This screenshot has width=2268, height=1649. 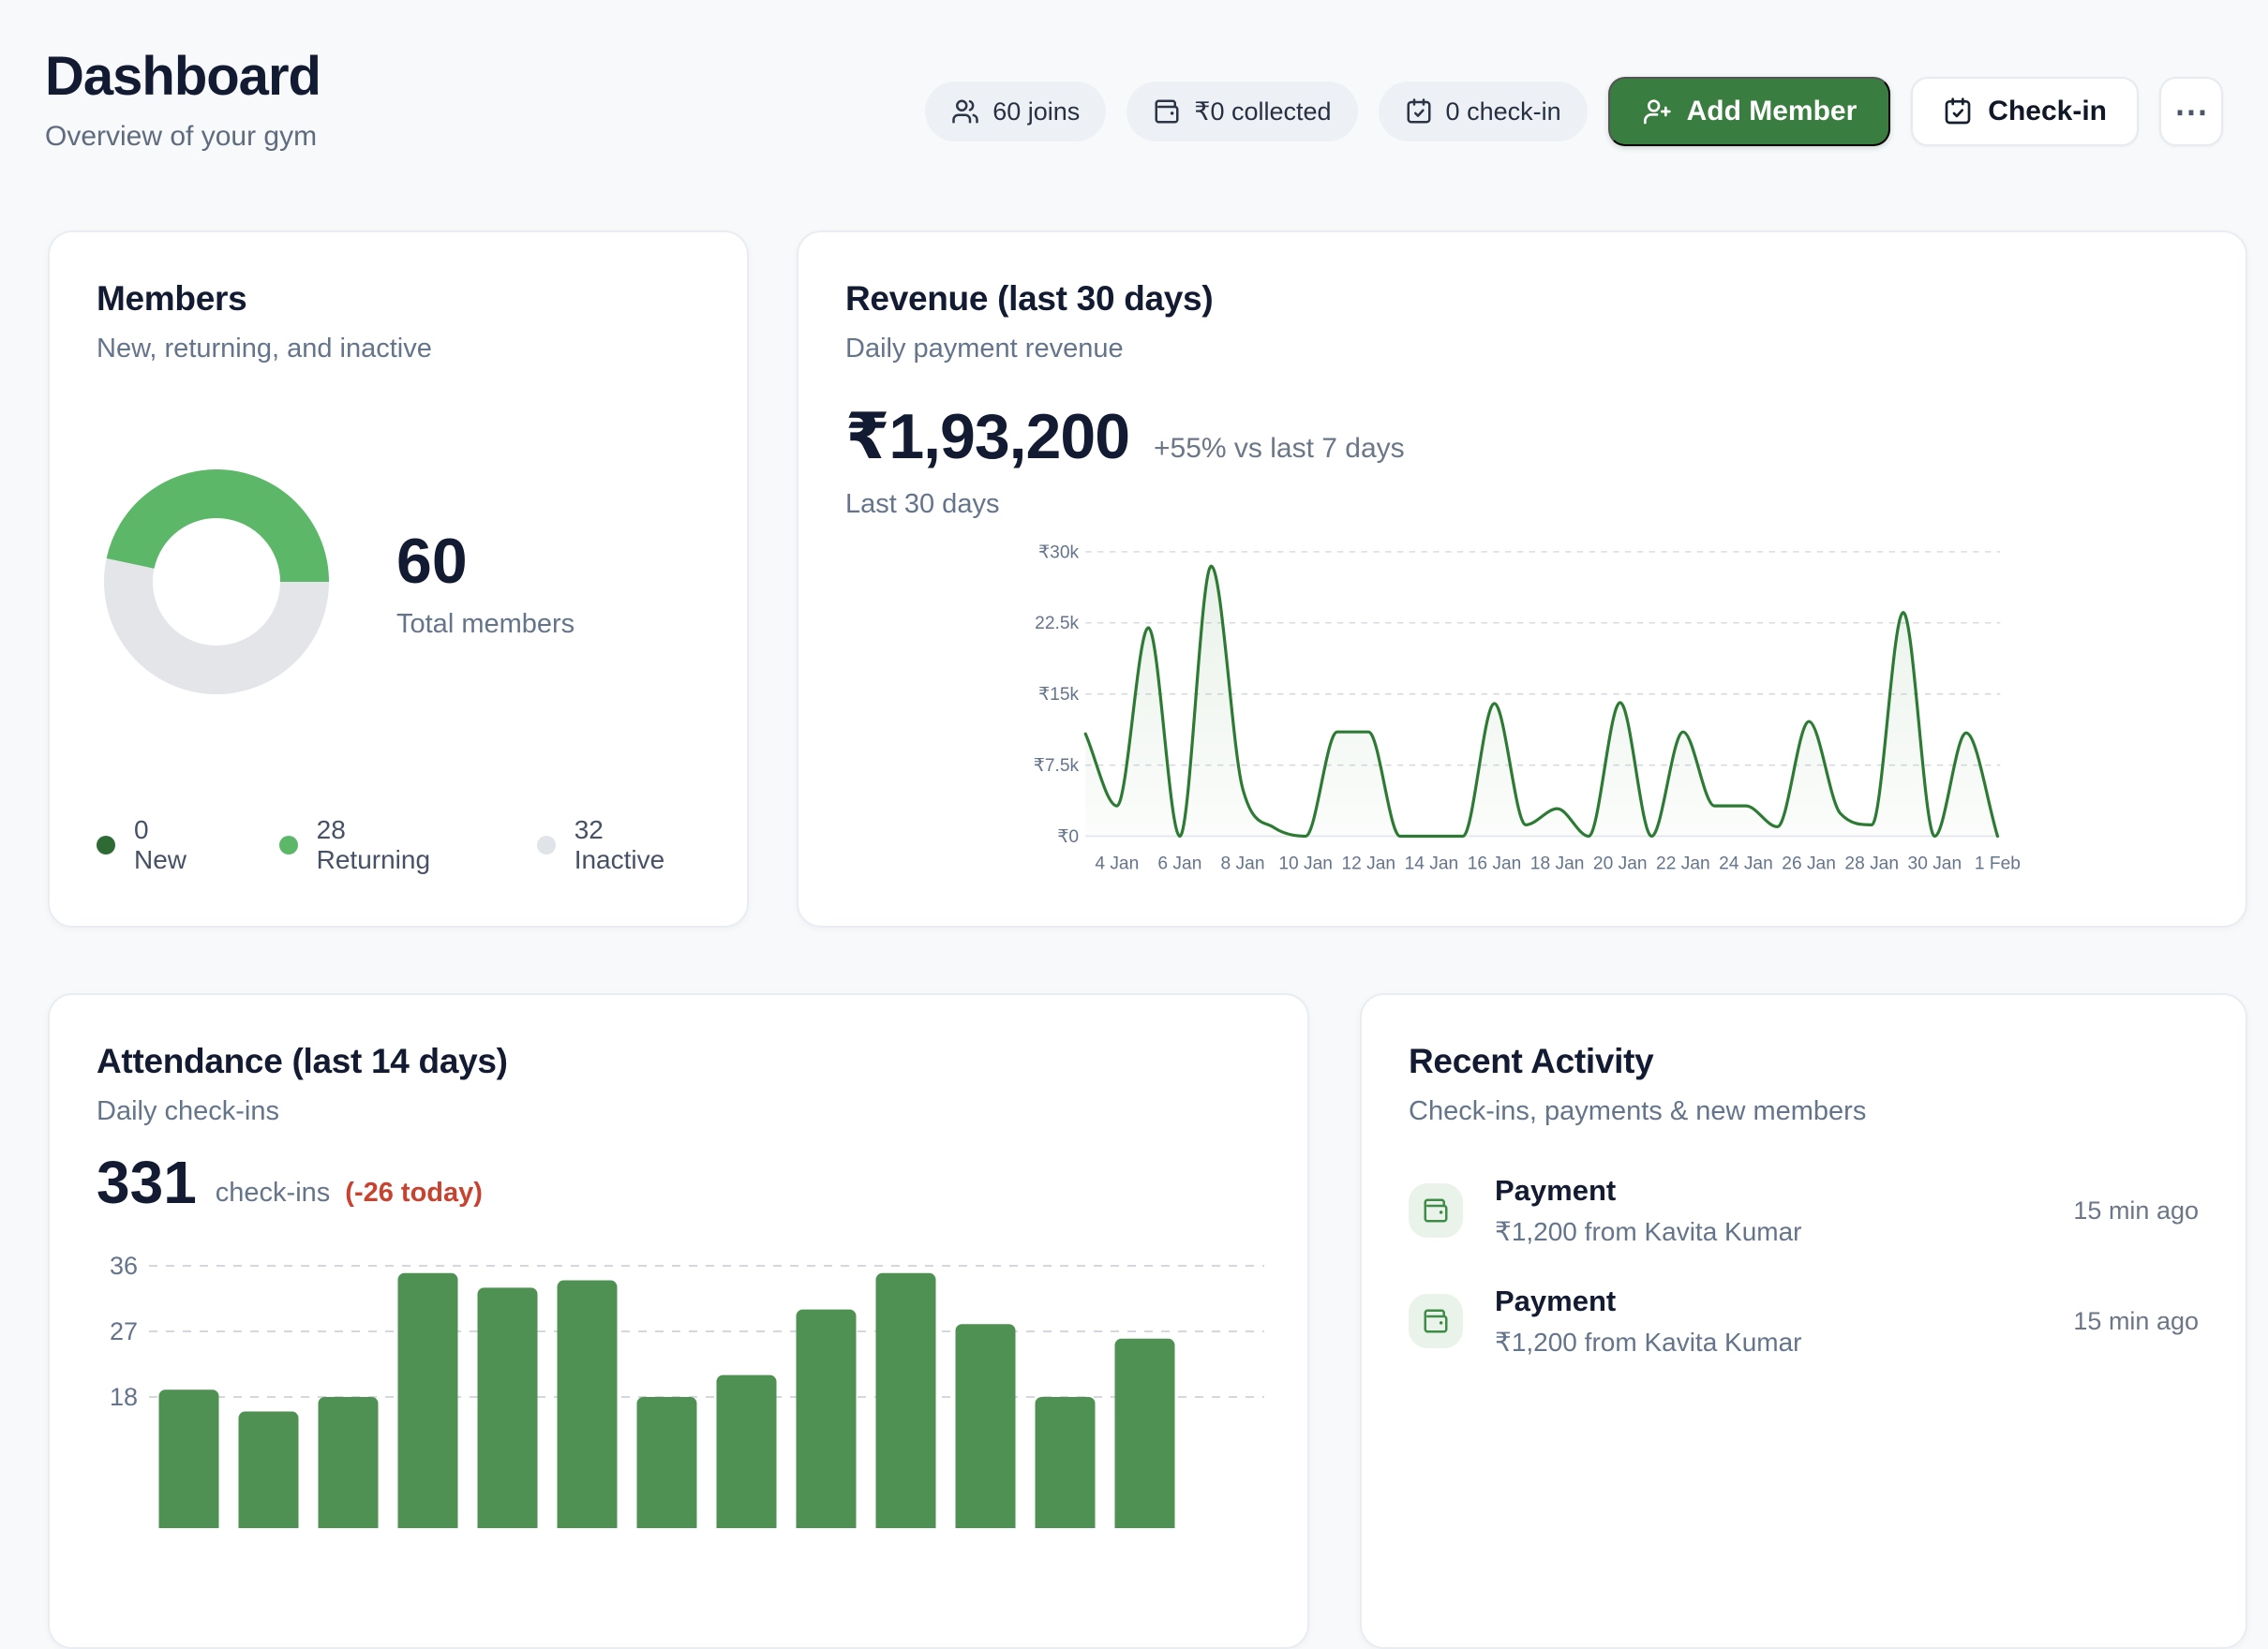 What do you see at coordinates (188, 1111) in the screenshot?
I see `attendance-card-subtitle: Daily check-ins` at bounding box center [188, 1111].